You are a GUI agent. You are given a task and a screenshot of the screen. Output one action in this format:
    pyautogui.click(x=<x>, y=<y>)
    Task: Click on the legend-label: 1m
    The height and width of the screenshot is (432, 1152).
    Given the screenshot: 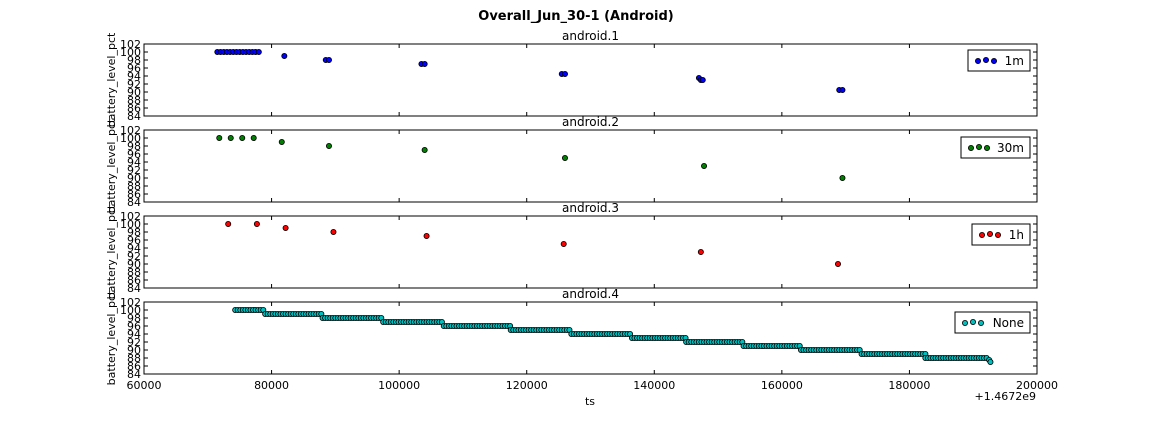 What is the action you would take?
    pyautogui.click(x=1014, y=61)
    